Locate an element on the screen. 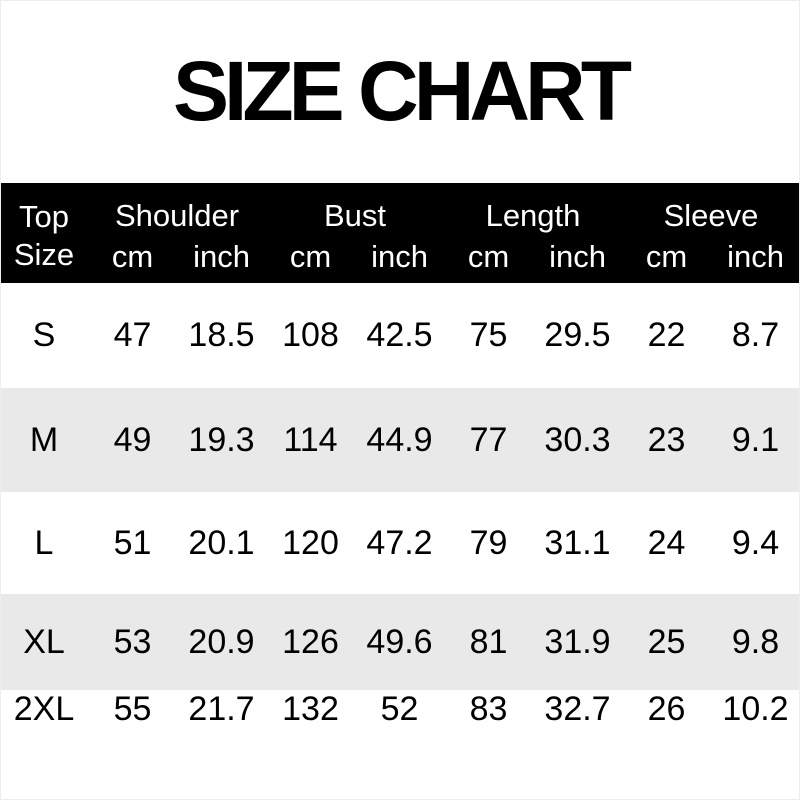  page-title: SIZE CHART is located at coordinates (402, 91).